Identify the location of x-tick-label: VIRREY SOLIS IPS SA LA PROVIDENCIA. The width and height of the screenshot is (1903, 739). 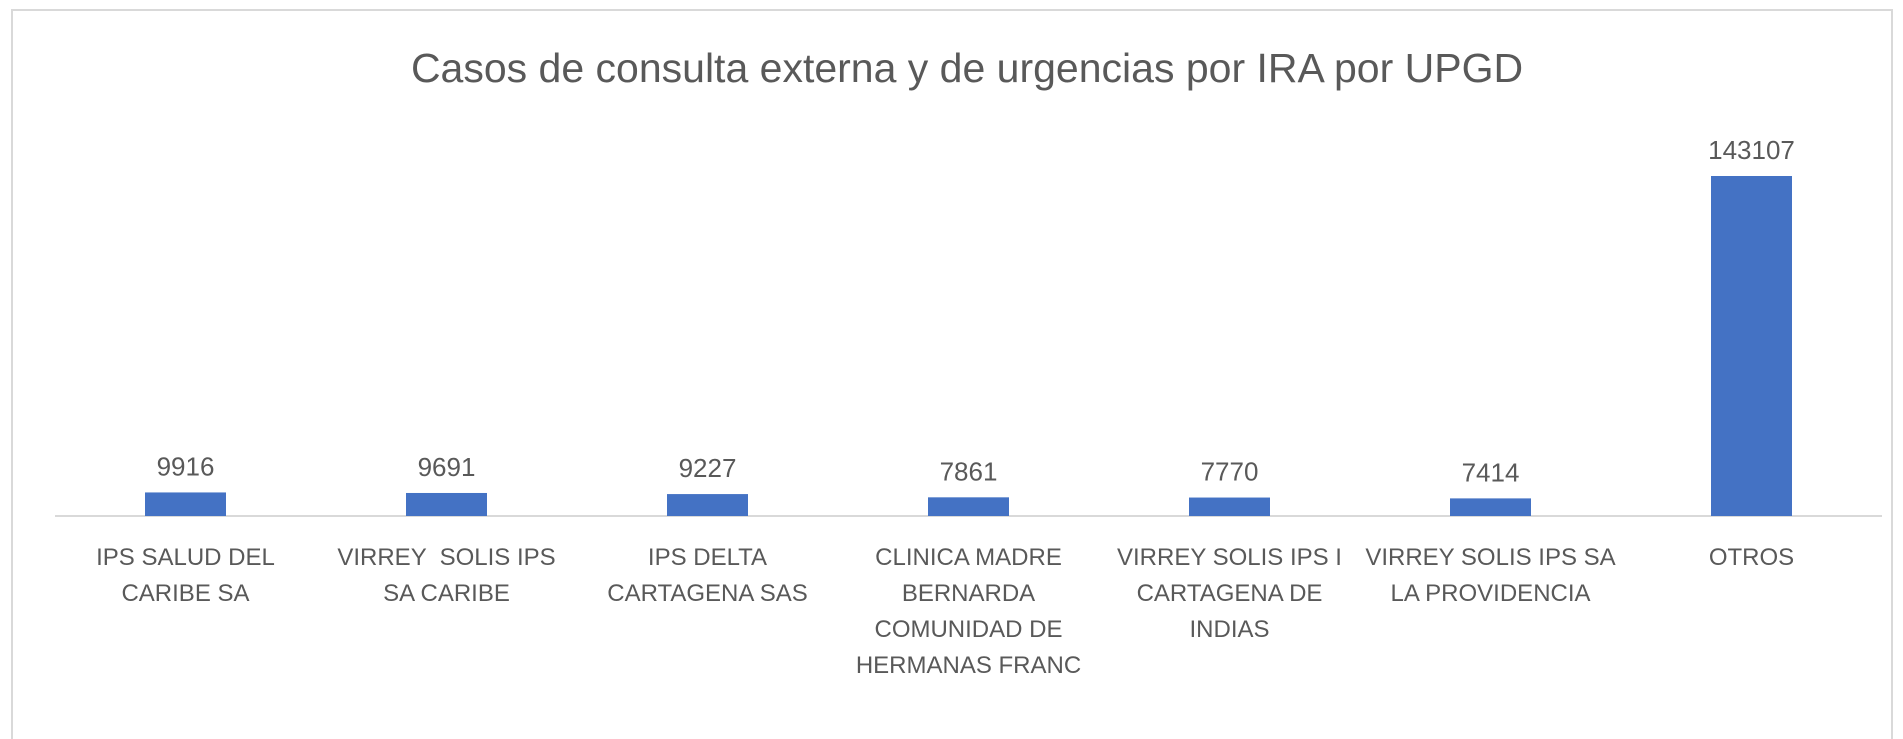
(1490, 575).